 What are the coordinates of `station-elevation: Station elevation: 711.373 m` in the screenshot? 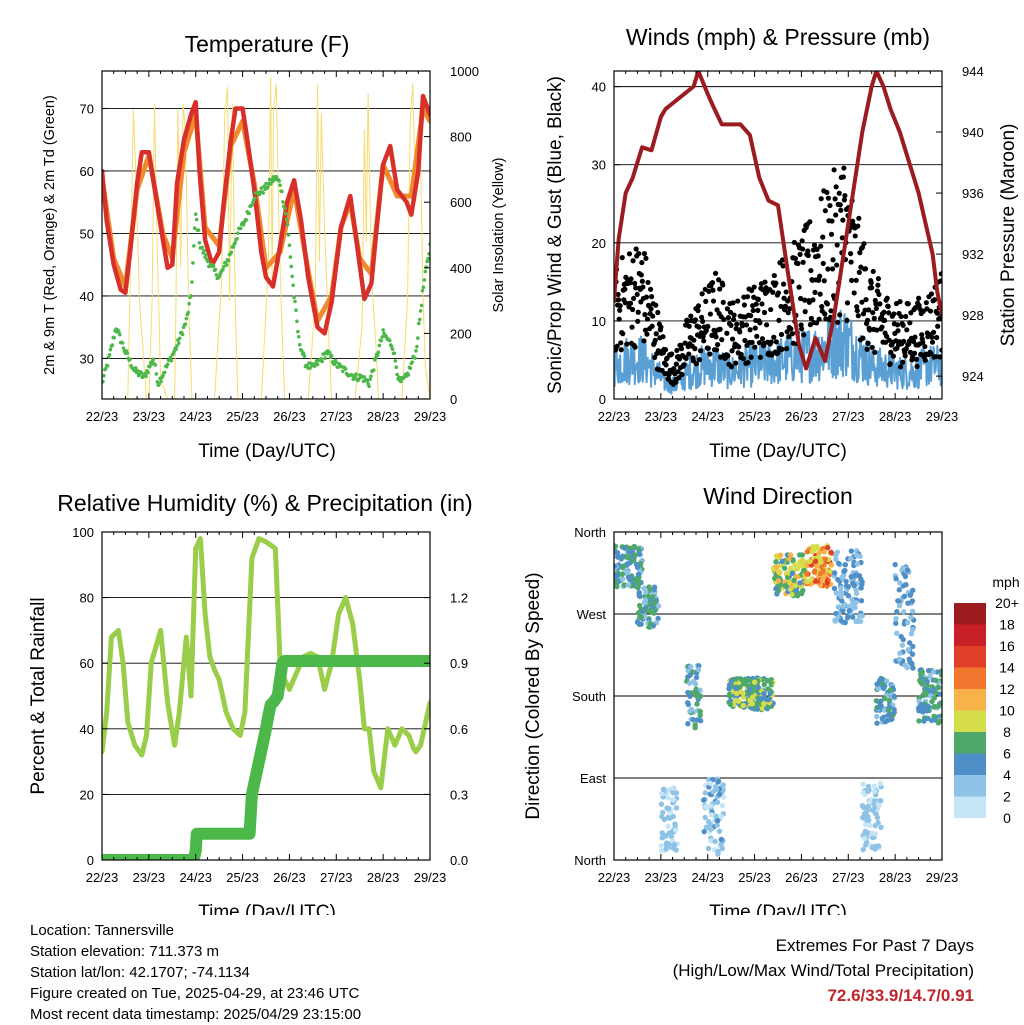 It's located at (125, 951).